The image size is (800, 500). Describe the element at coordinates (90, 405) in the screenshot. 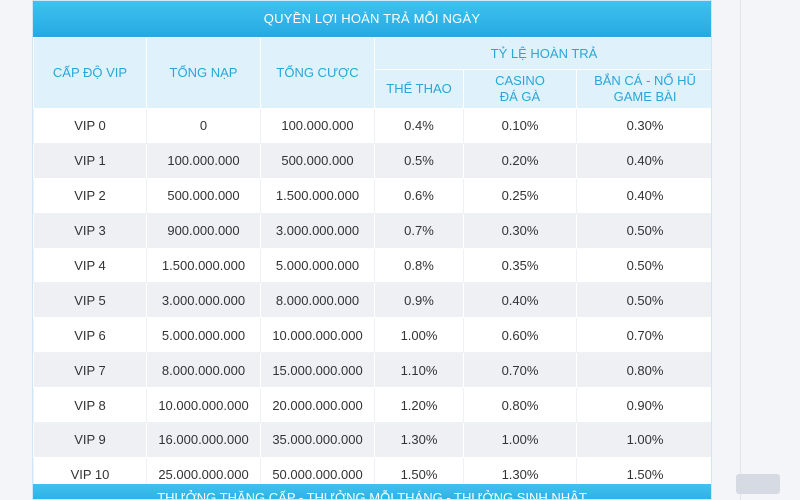

I see `cell-vip-level: VIP 8` at that location.